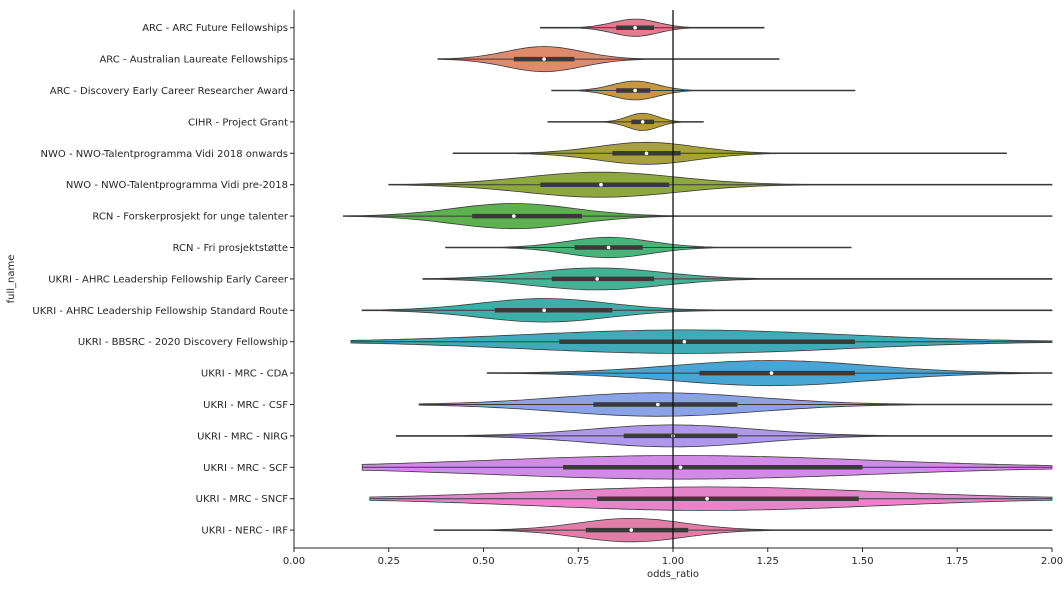 This screenshot has width=1064, height=592. What do you see at coordinates (578, 561) in the screenshot?
I see `x-tick-label: 0.75` at bounding box center [578, 561].